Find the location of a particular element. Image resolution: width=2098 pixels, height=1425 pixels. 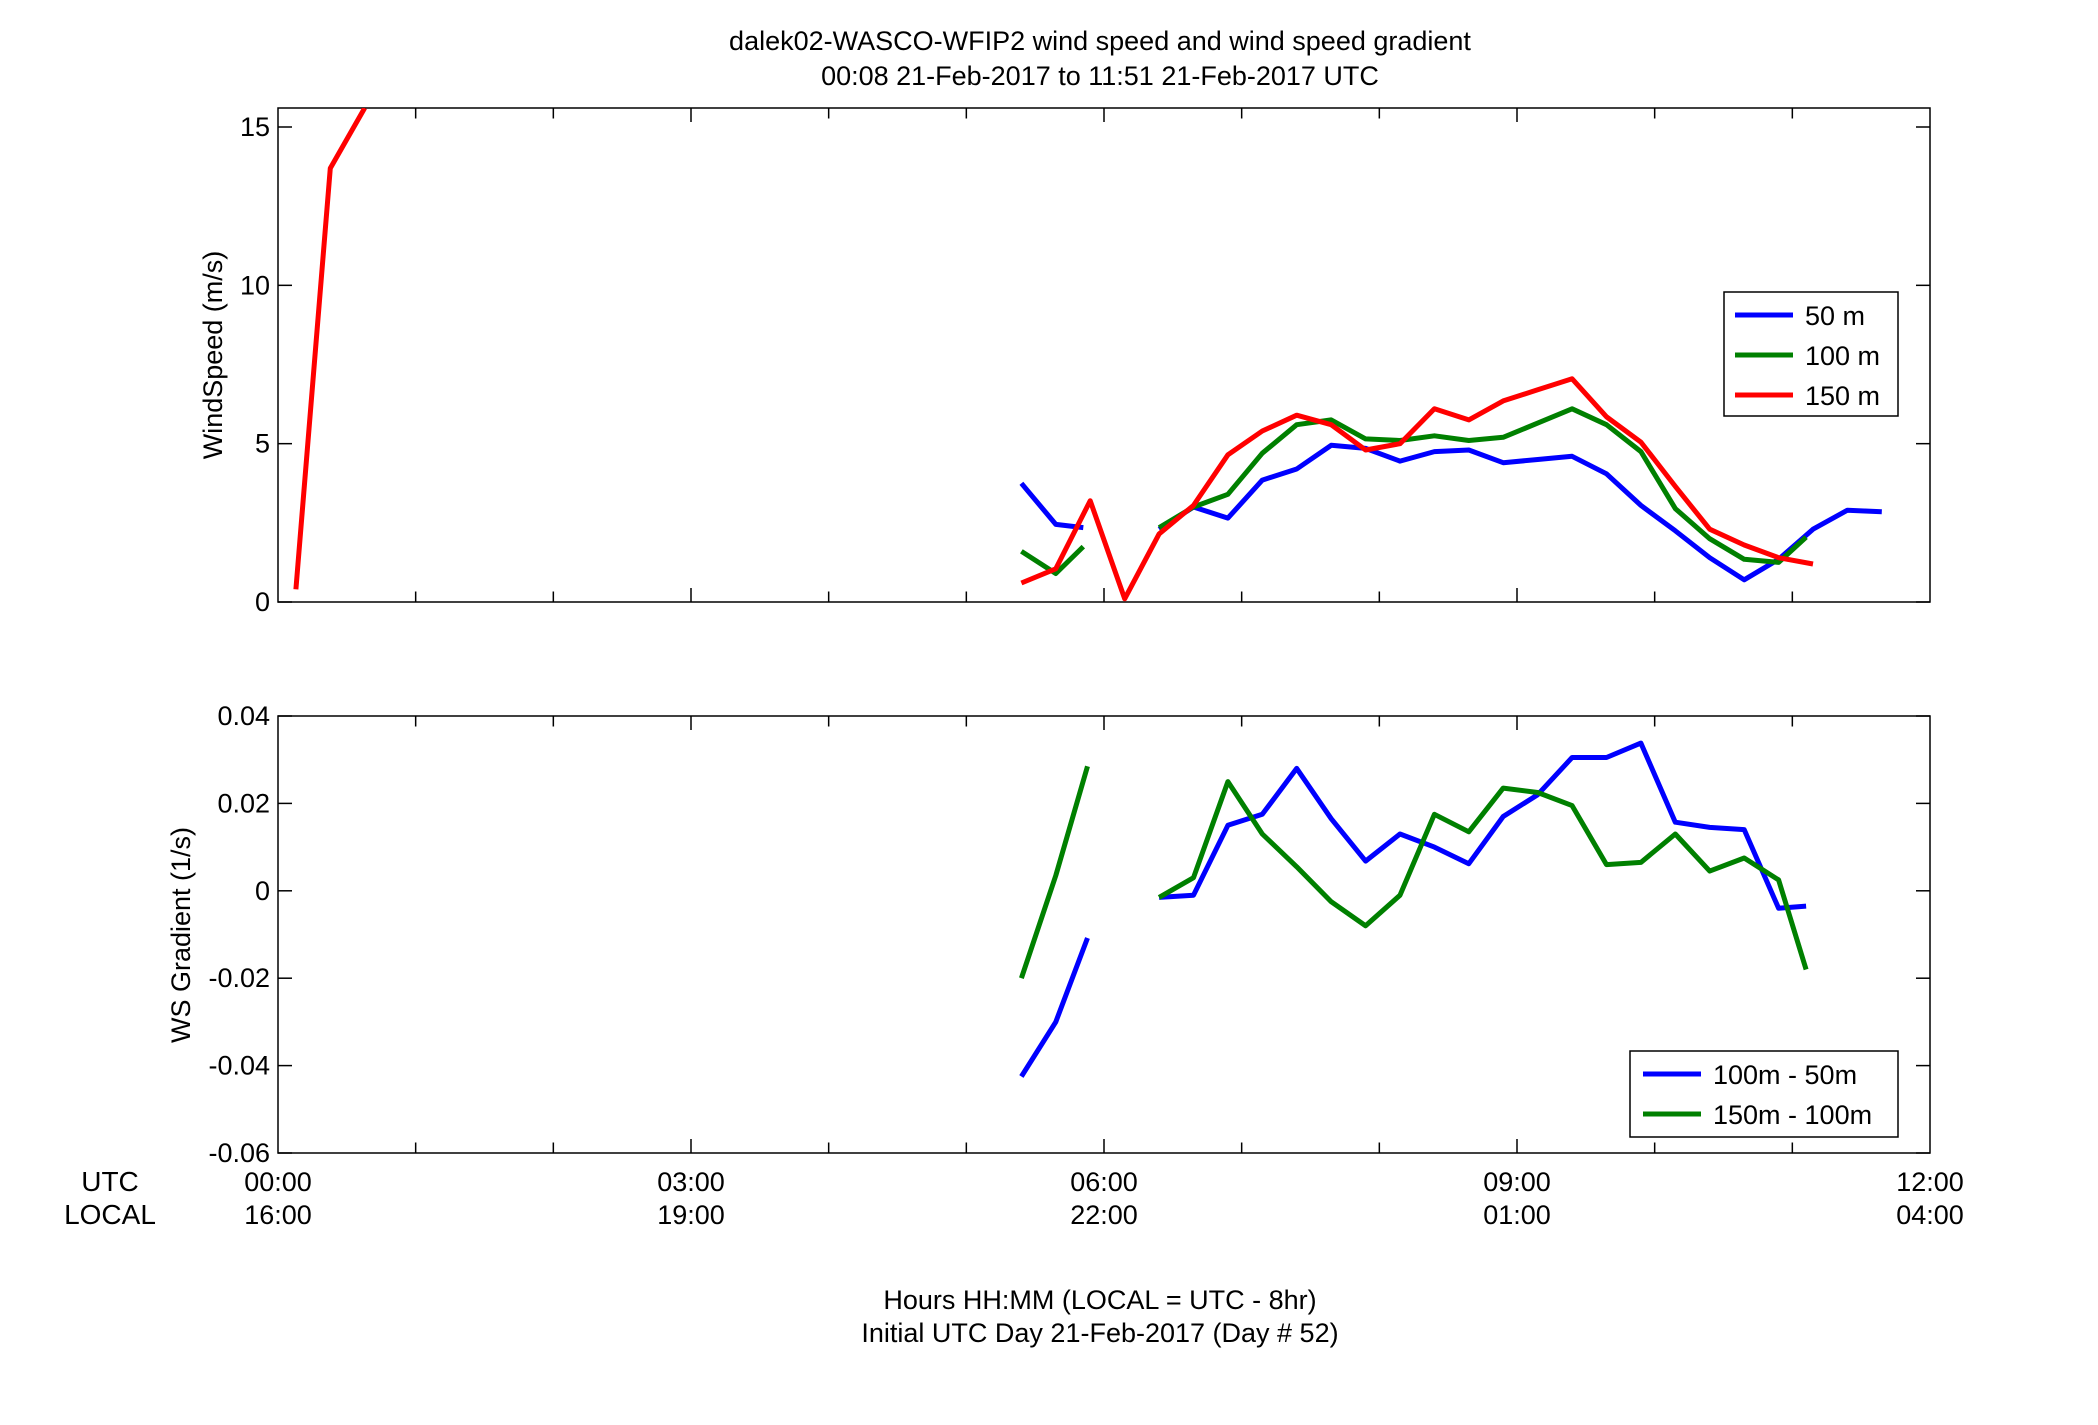

x-tick-label-utc: 12:00 is located at coordinates (1930, 1182).